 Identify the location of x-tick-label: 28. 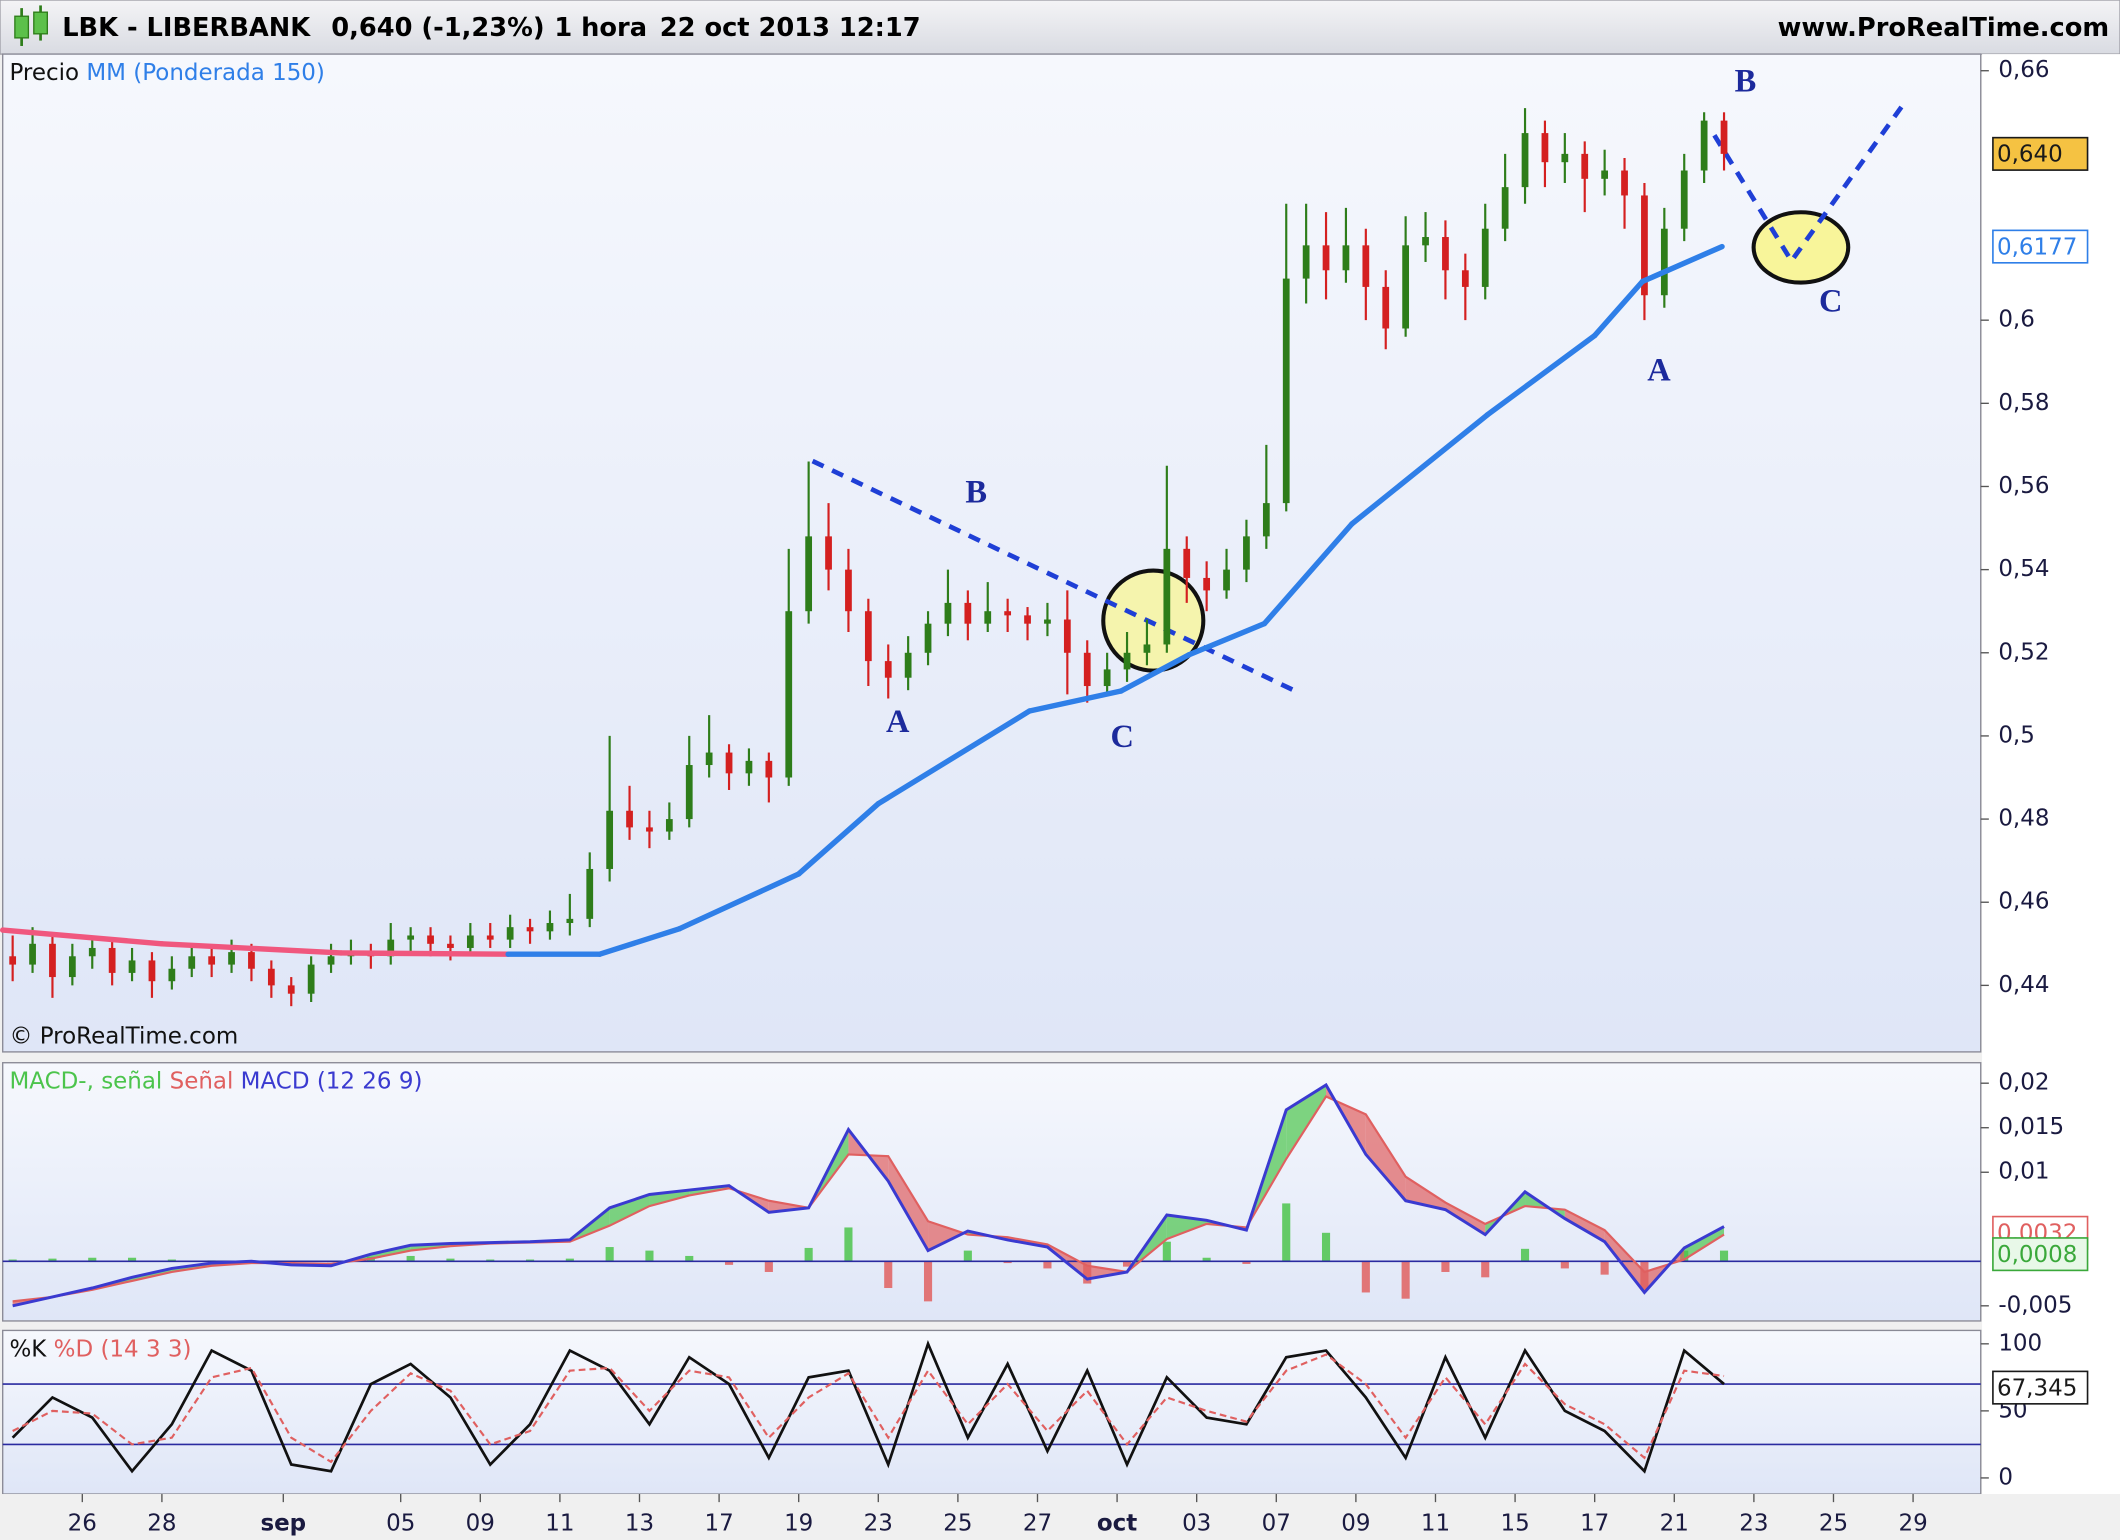
(161, 1523).